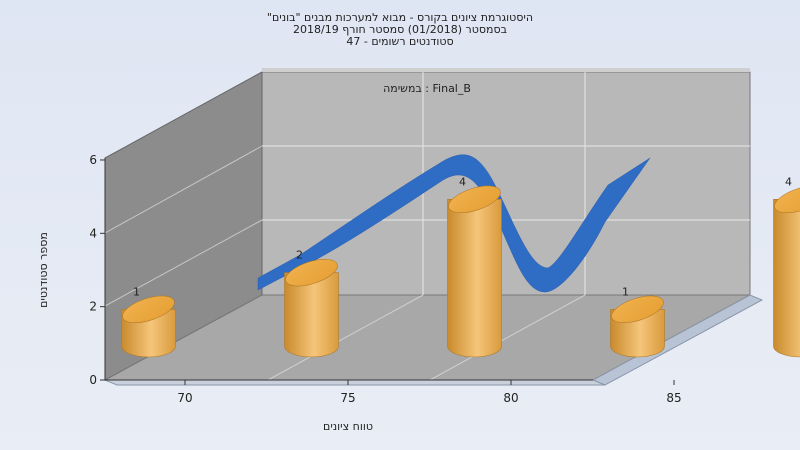 Image resolution: width=800 pixels, height=450 pixels. What do you see at coordinates (93, 380) in the screenshot?
I see `y-tick-label: 0` at bounding box center [93, 380].